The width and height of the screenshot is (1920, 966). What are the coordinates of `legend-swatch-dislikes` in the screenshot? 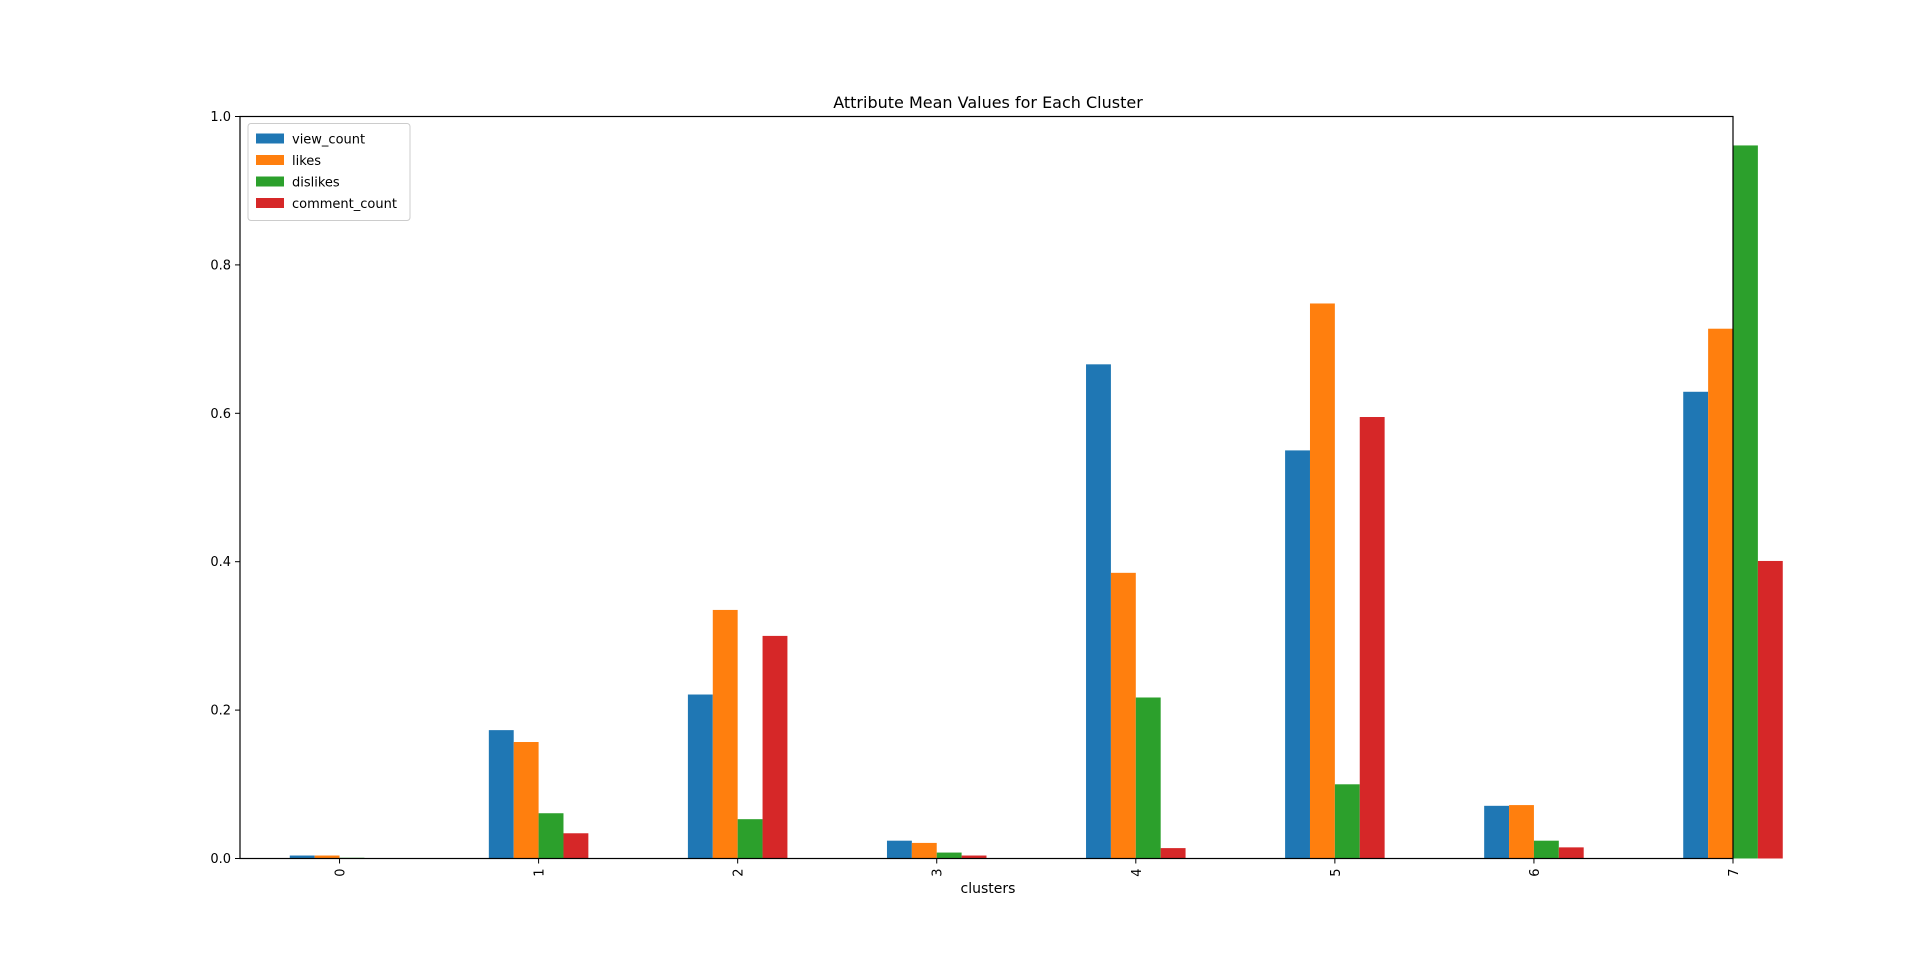 It's located at (270, 181).